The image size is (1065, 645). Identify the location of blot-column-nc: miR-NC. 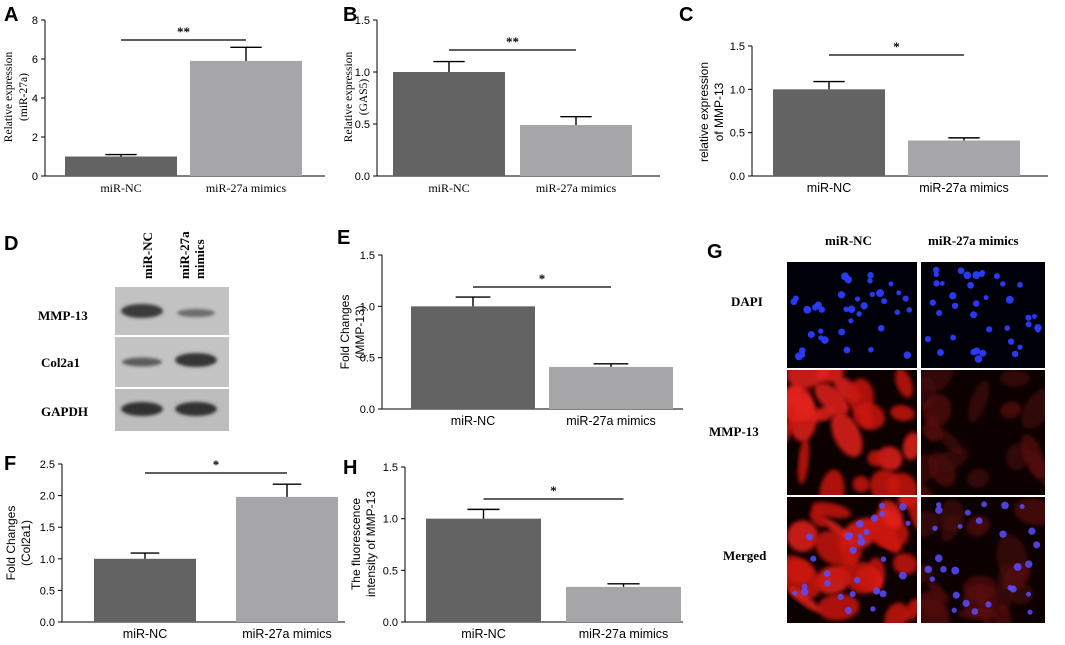
(147, 255).